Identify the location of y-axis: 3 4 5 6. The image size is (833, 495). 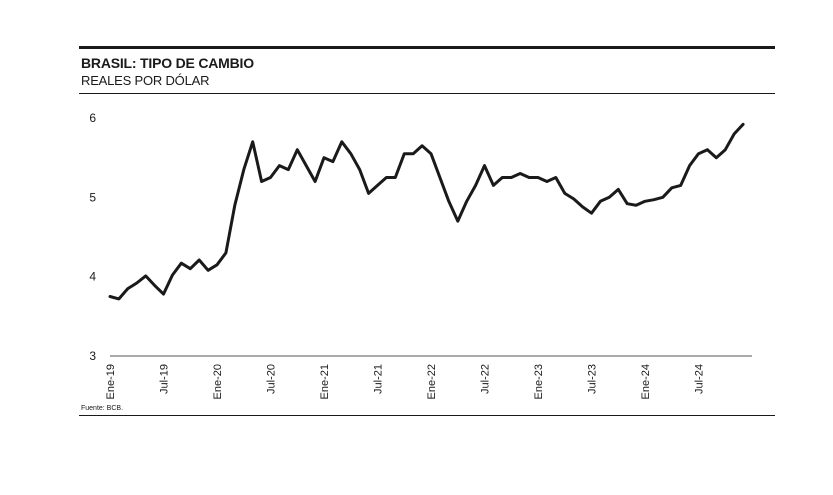
(92, 237).